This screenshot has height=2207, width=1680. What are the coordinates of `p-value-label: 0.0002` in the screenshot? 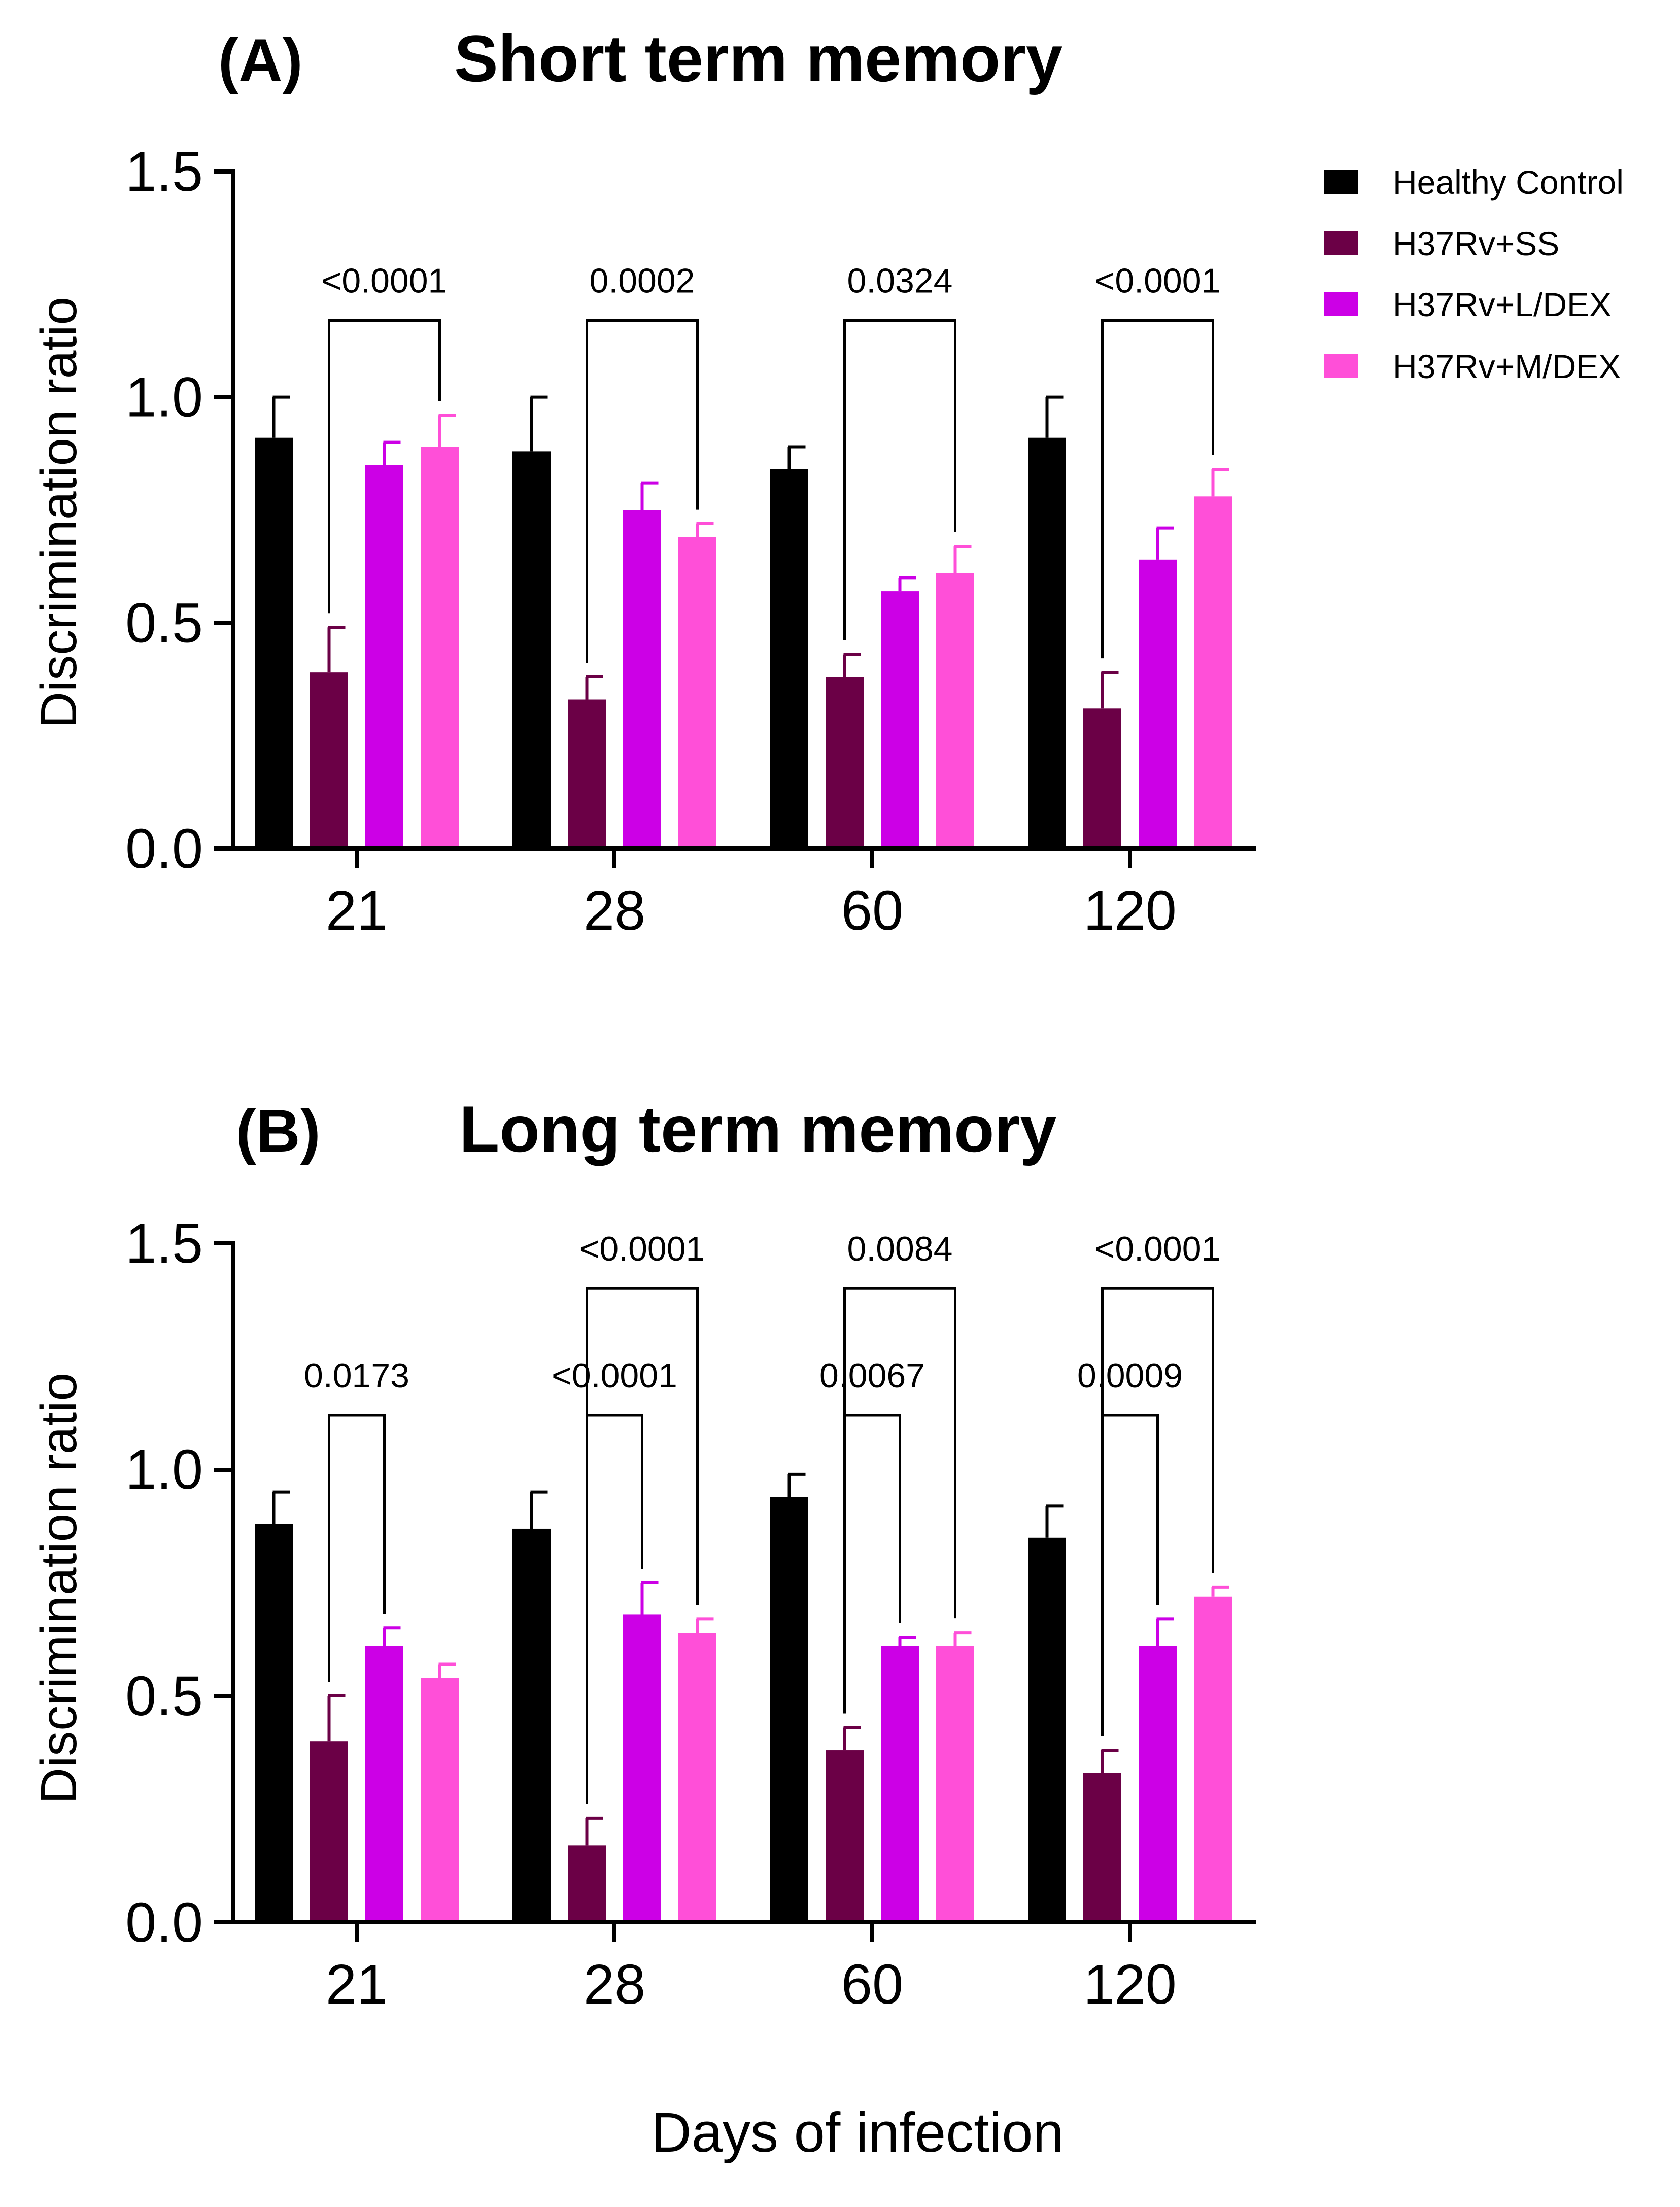 It's located at (642, 280).